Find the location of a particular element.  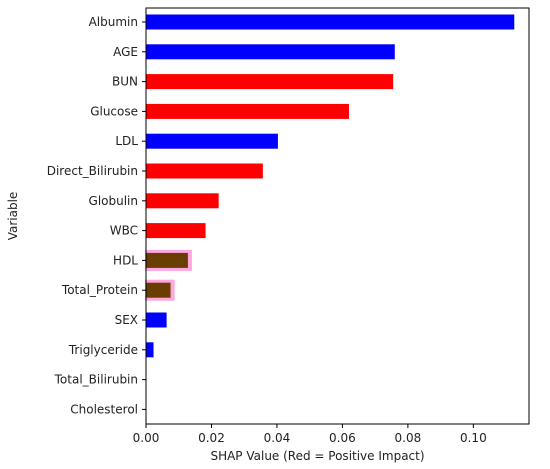

bar-wbc is located at coordinates (176, 231).